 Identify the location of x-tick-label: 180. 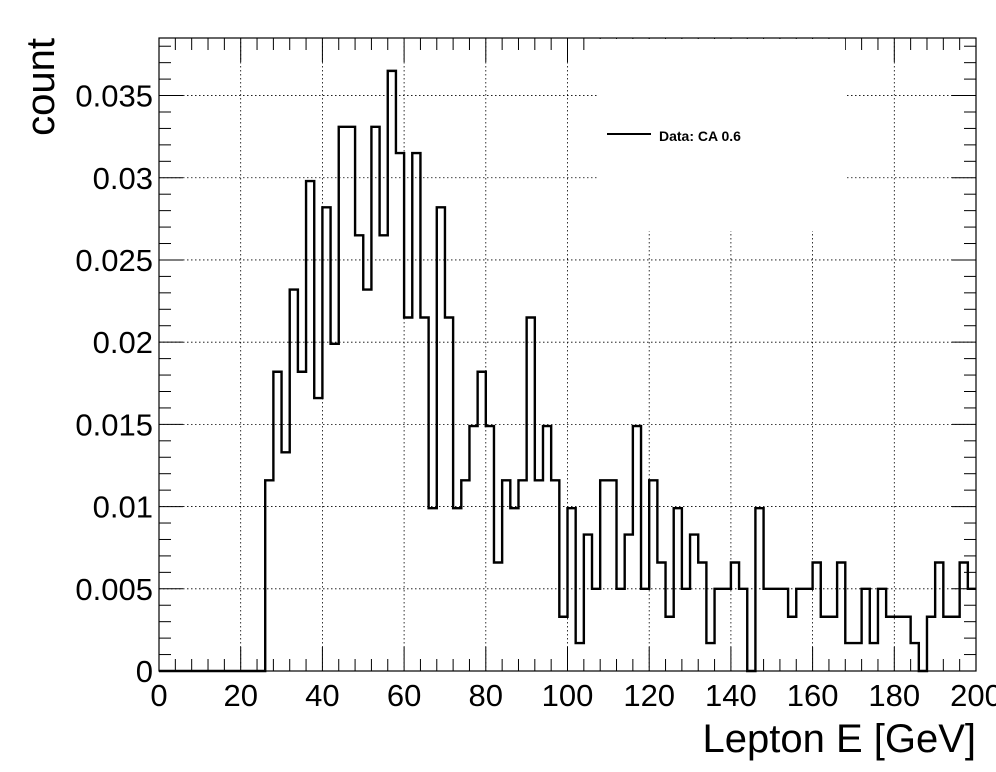
(894, 695).